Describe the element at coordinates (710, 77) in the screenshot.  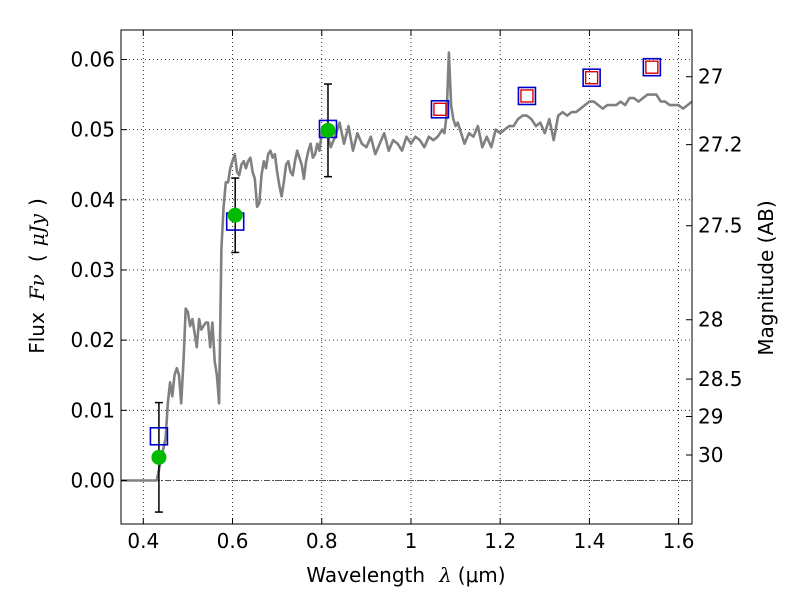
I see `y2-tick-label: 27` at that location.